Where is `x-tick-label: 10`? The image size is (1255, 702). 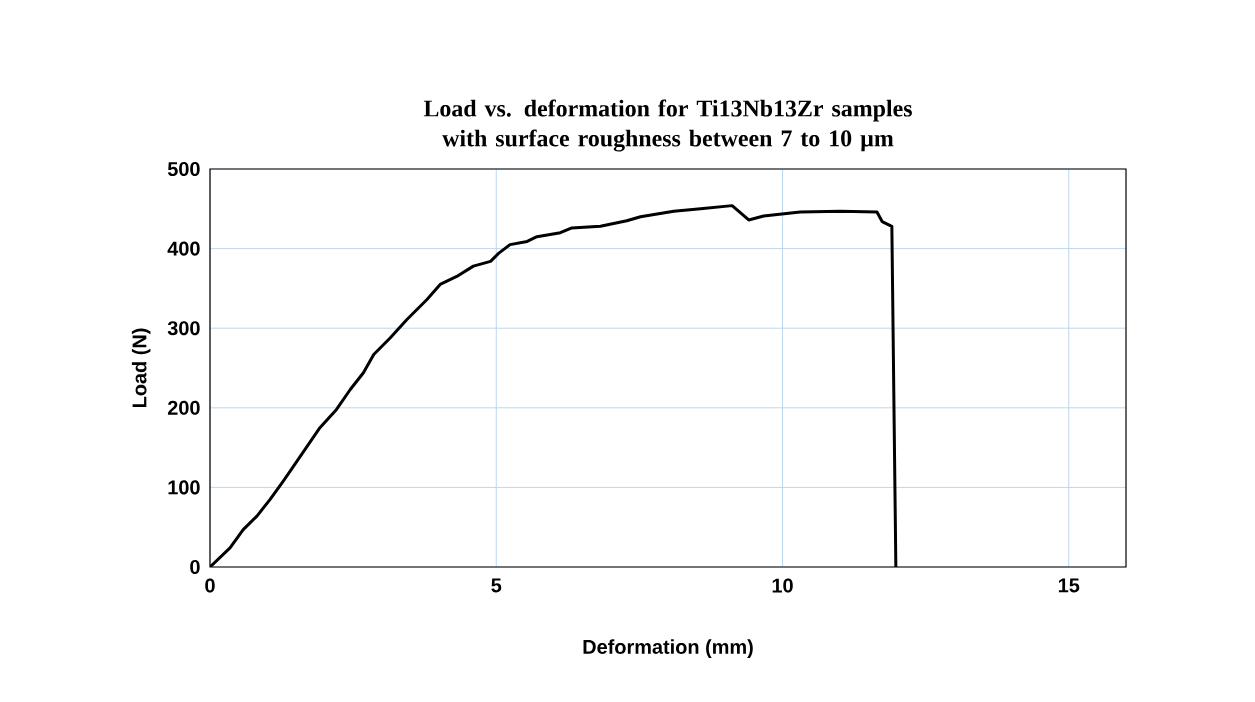 x-tick-label: 10 is located at coordinates (782, 585).